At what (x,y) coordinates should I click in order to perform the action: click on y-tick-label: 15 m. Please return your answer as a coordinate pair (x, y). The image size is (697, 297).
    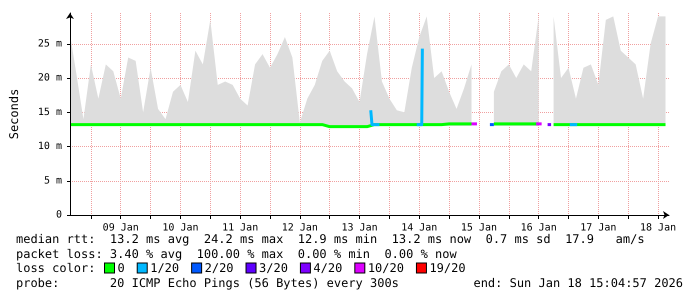
    Looking at the image, I should click on (50, 112).